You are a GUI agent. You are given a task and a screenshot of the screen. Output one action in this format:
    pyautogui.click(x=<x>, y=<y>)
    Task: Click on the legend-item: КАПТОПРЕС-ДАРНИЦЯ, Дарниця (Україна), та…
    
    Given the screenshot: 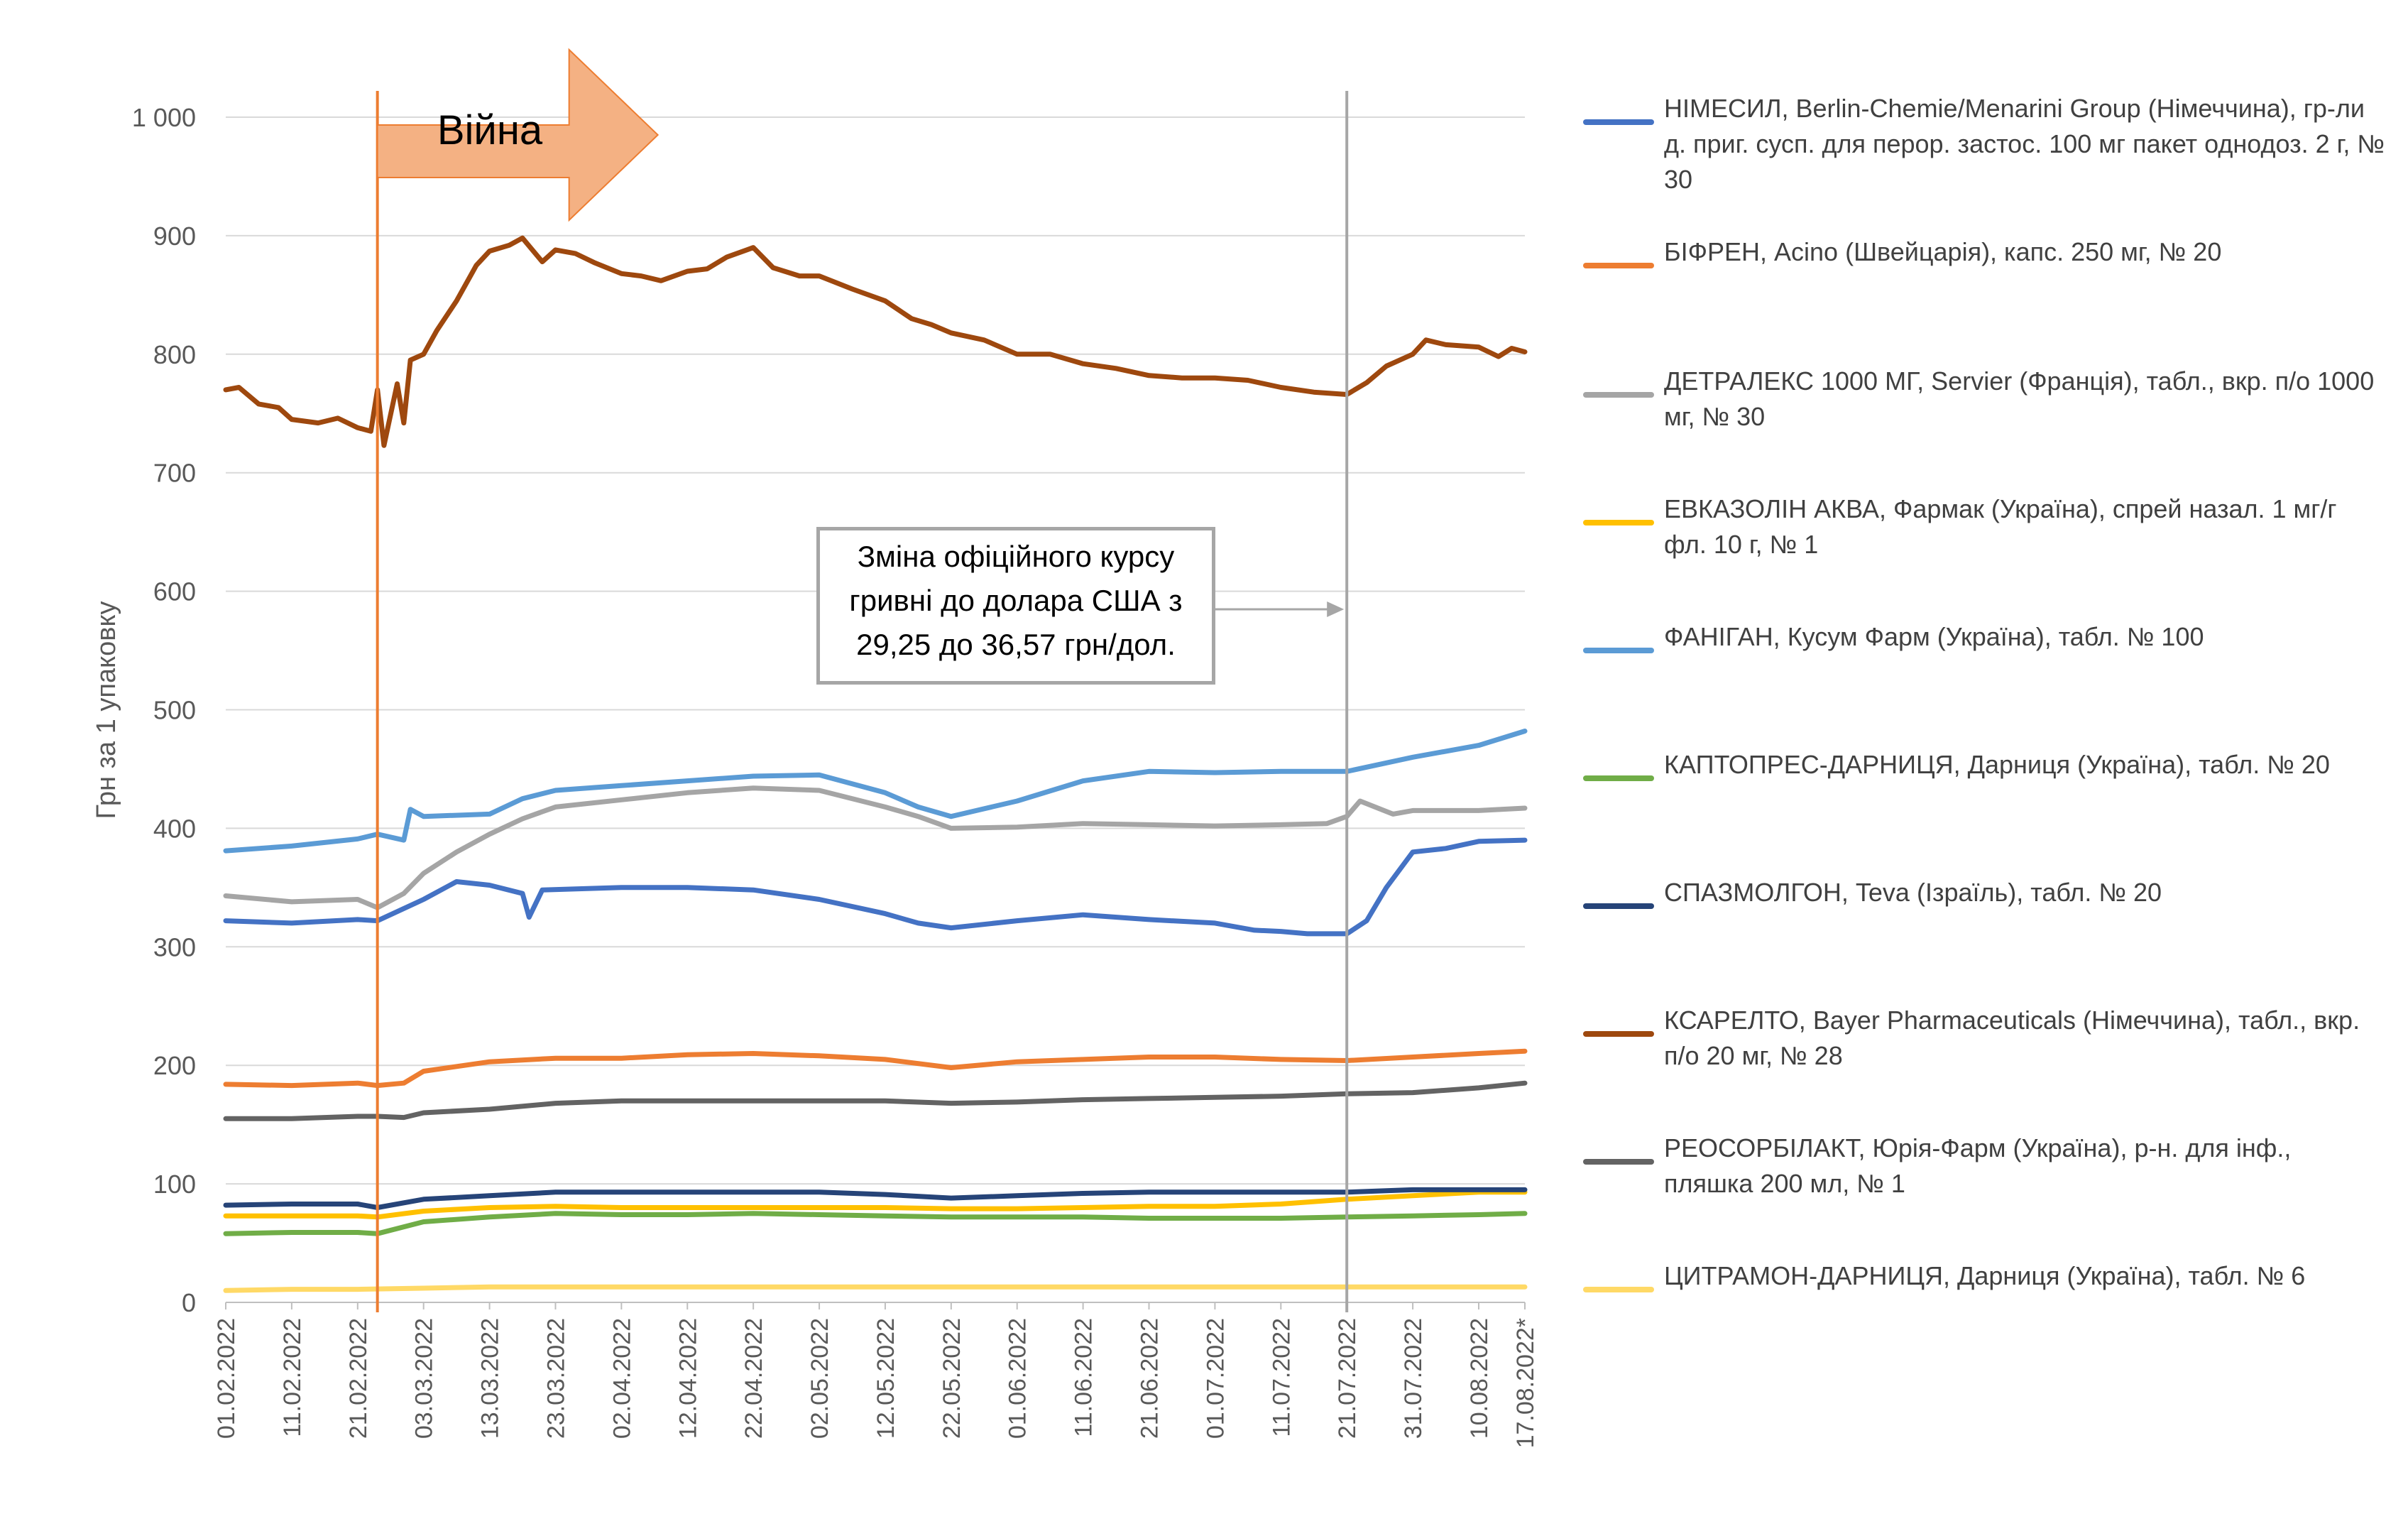 What is the action you would take?
    pyautogui.click(x=1984, y=765)
    